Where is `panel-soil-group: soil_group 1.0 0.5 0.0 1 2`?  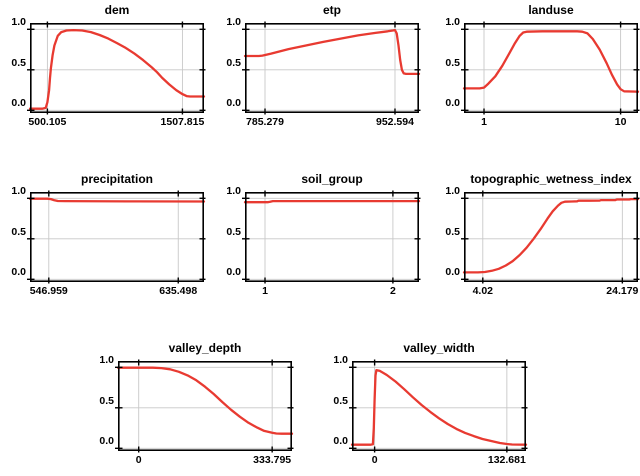
panel-soil-group: soil_group 1.0 0.5 0.0 1 2 is located at coordinates (318, 244).